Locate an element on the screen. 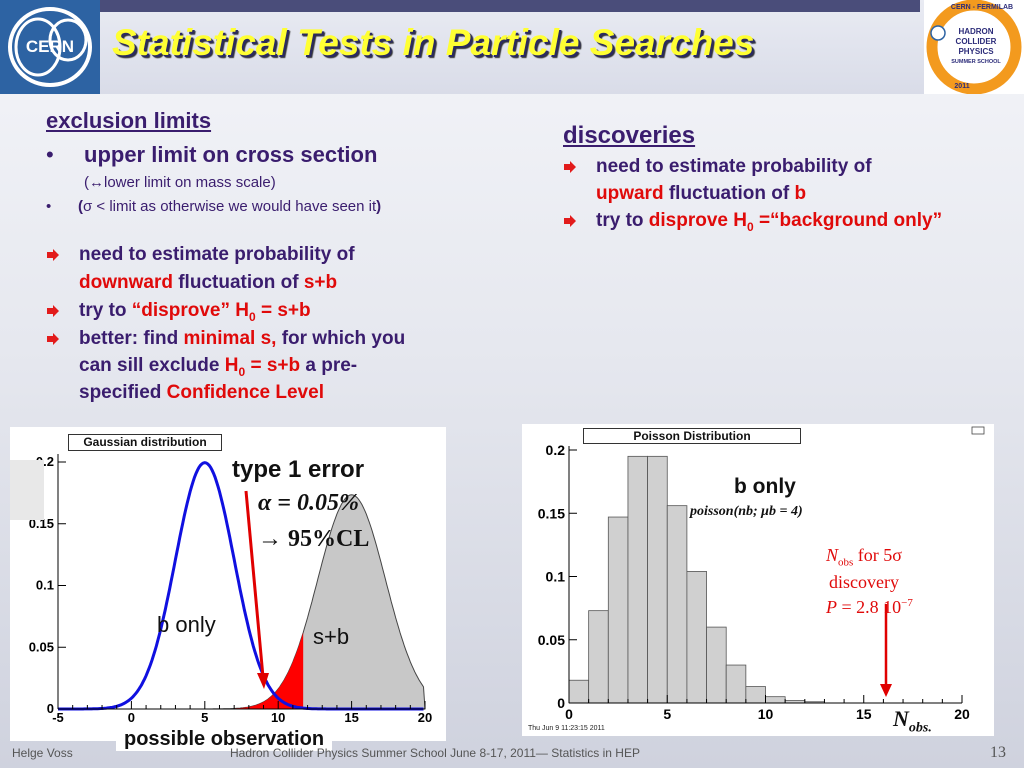 The width and height of the screenshot is (1024, 768). poisson-ytick-label: 0.2 is located at coordinates (556, 450).